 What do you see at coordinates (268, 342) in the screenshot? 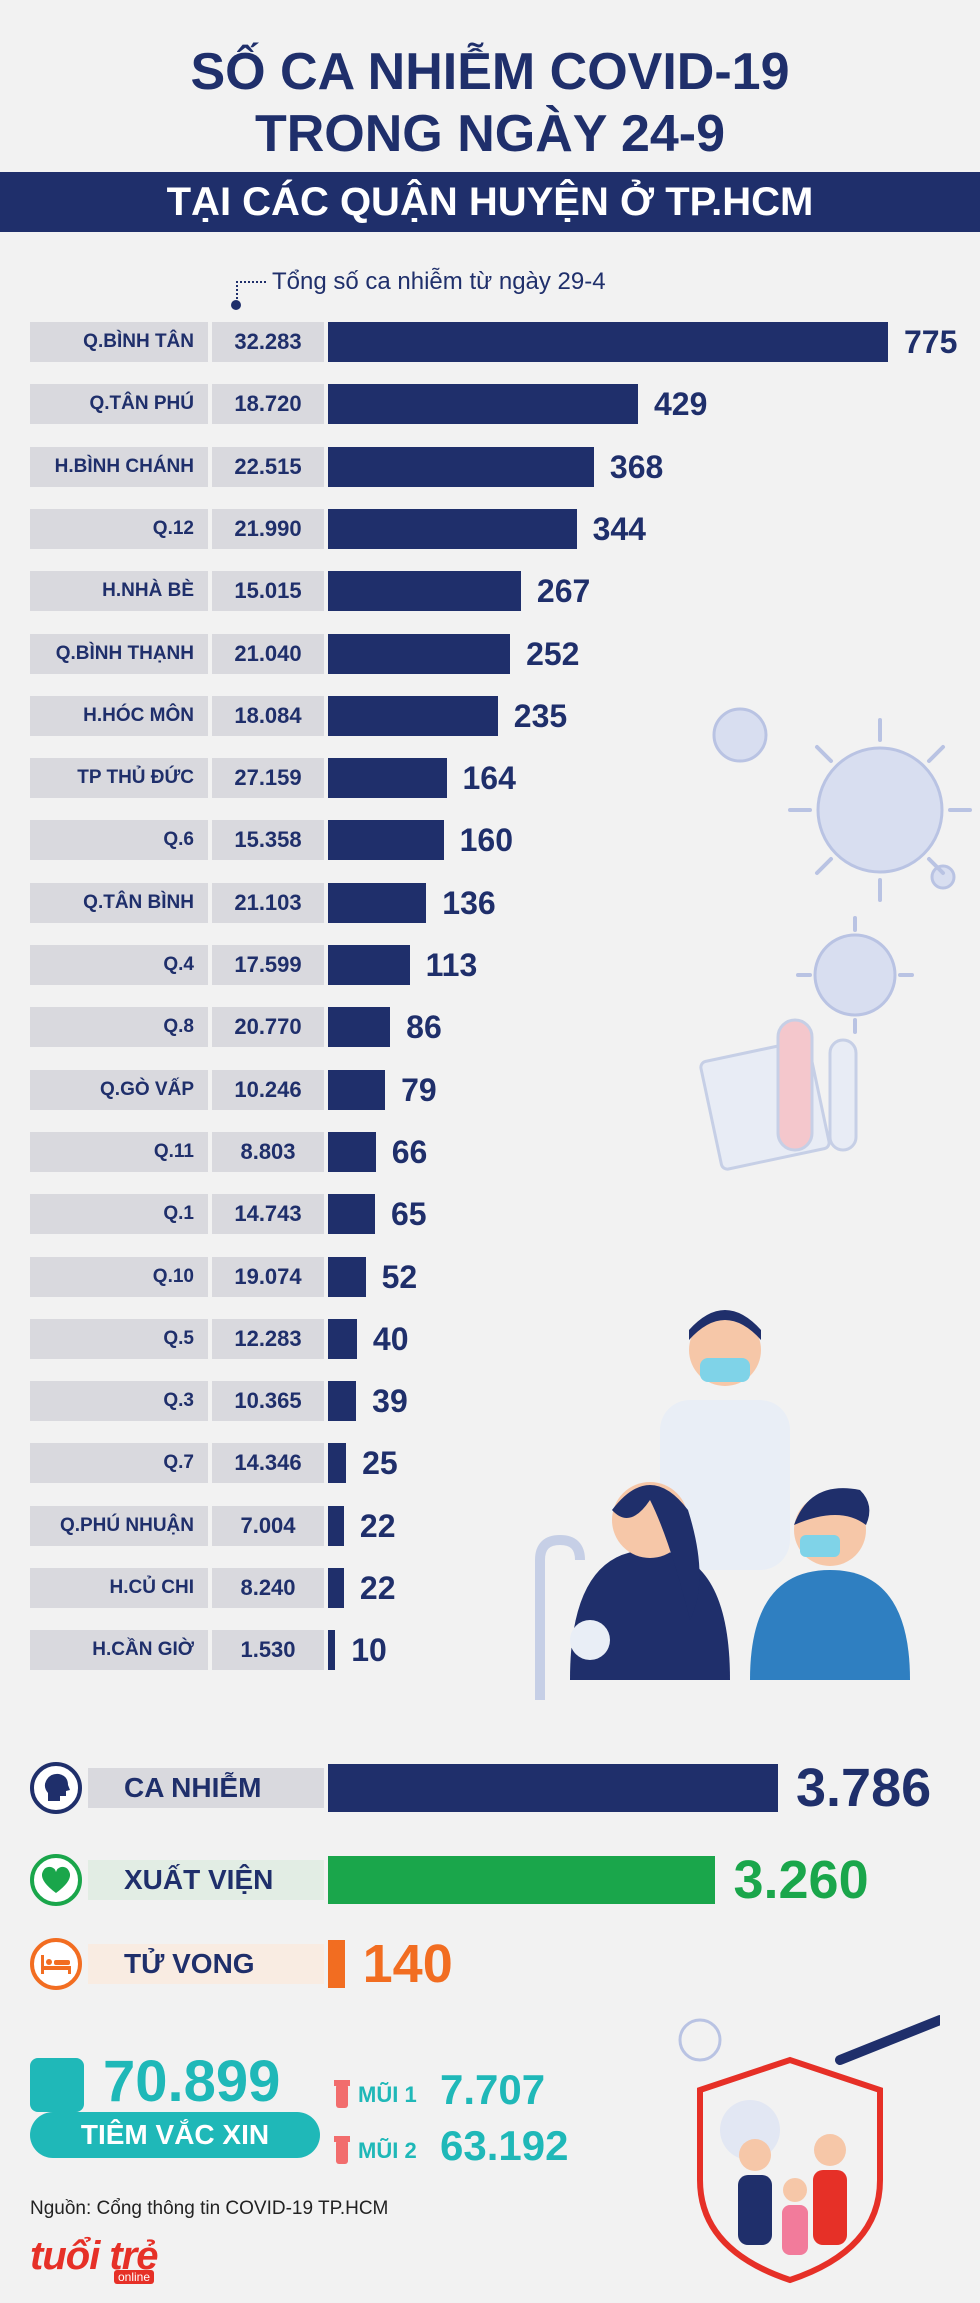
I see `cumulative-total: 32.283` at bounding box center [268, 342].